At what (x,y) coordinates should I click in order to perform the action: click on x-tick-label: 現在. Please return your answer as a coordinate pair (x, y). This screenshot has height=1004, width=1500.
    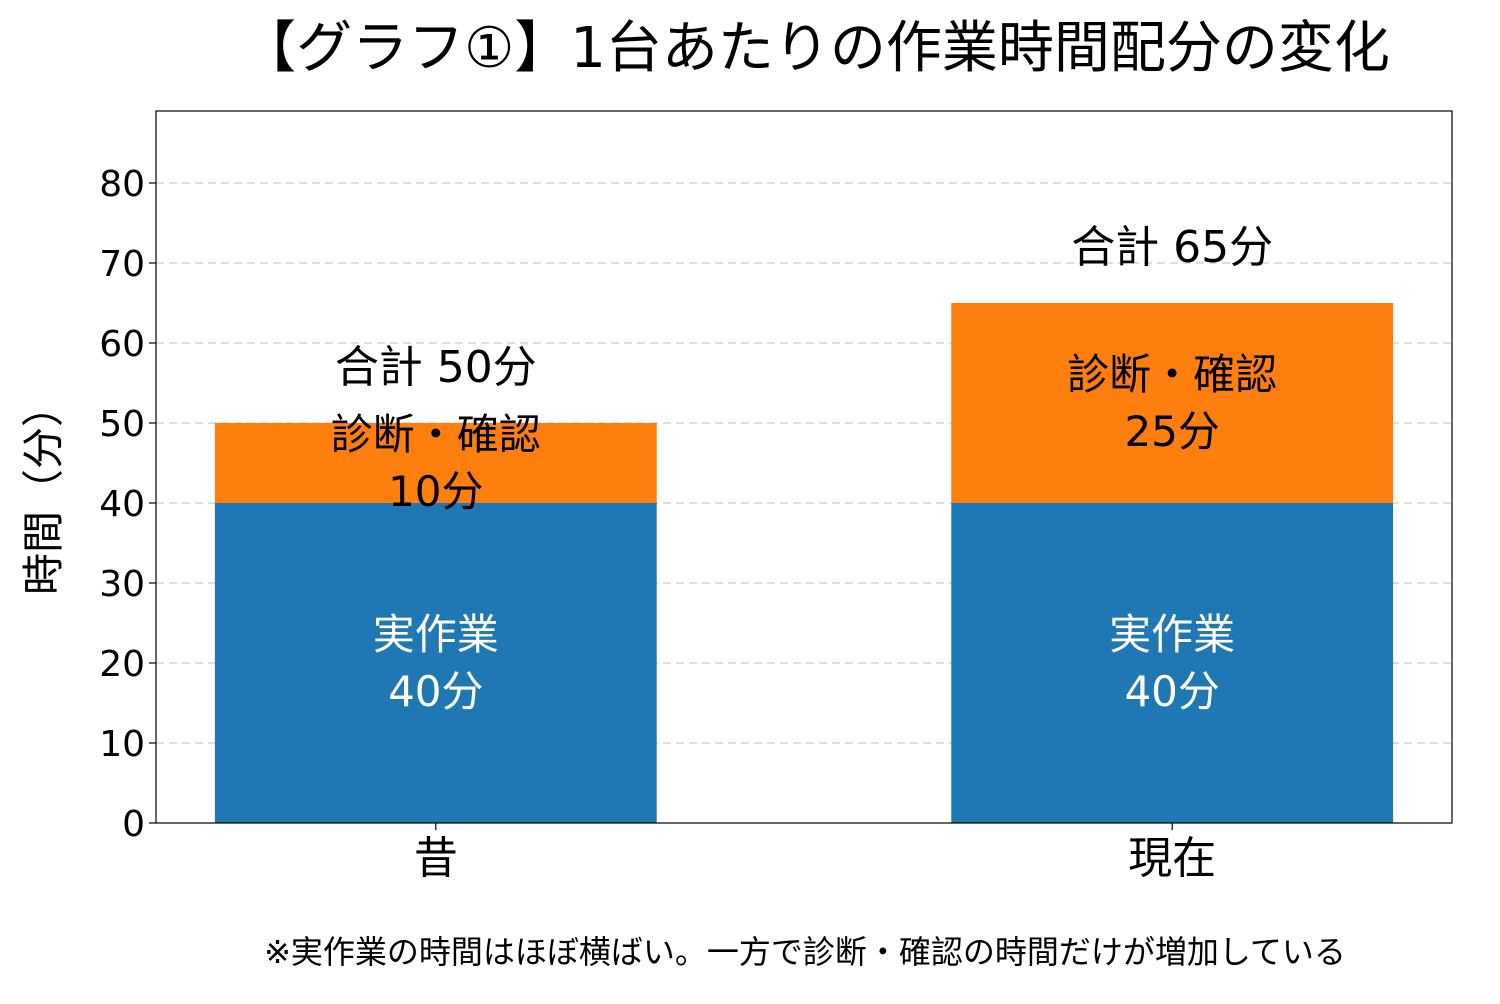
    Looking at the image, I should click on (1172, 858).